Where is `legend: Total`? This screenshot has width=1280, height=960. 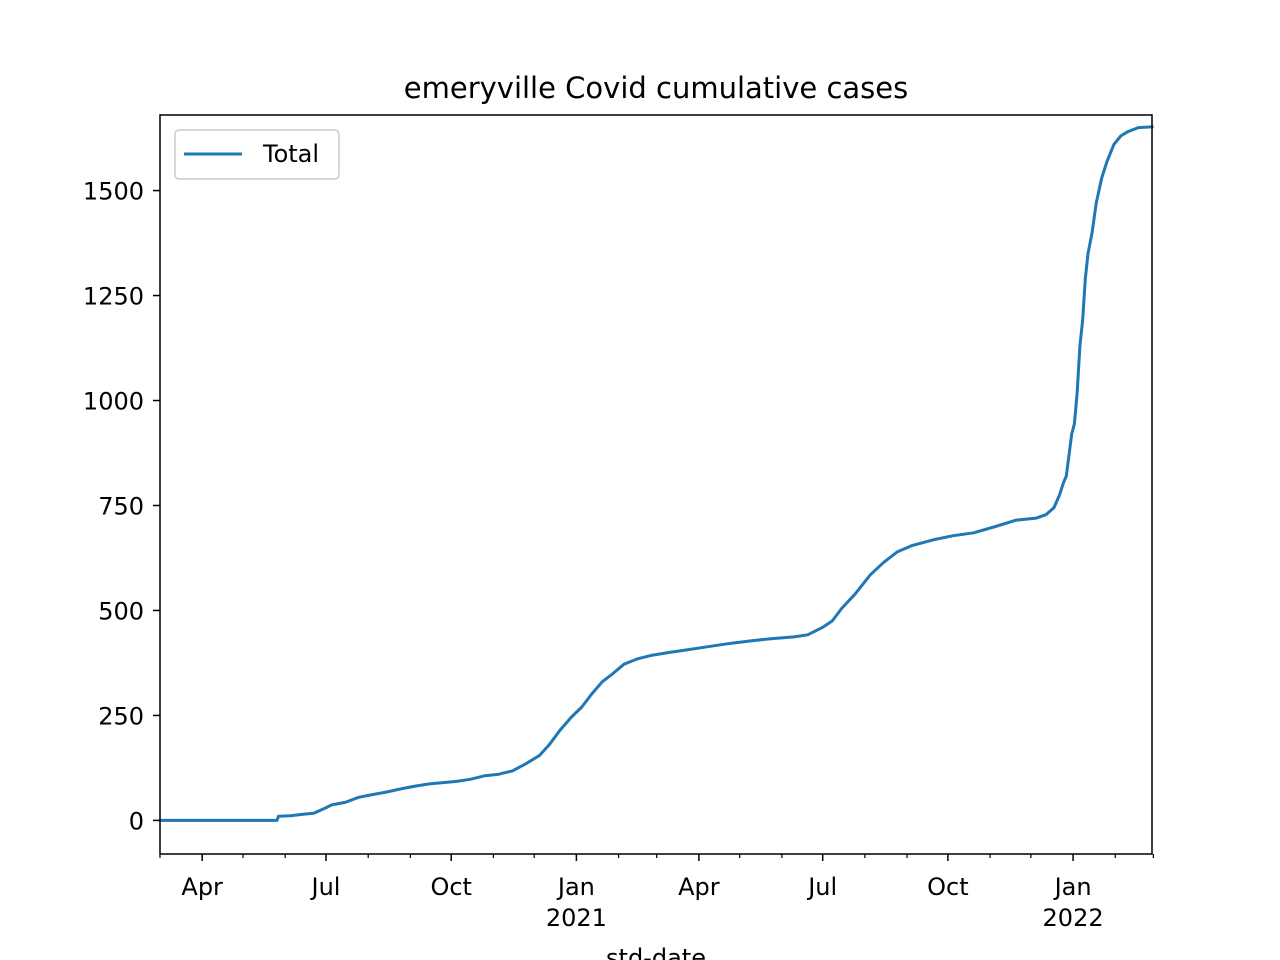
legend: Total is located at coordinates (257, 154).